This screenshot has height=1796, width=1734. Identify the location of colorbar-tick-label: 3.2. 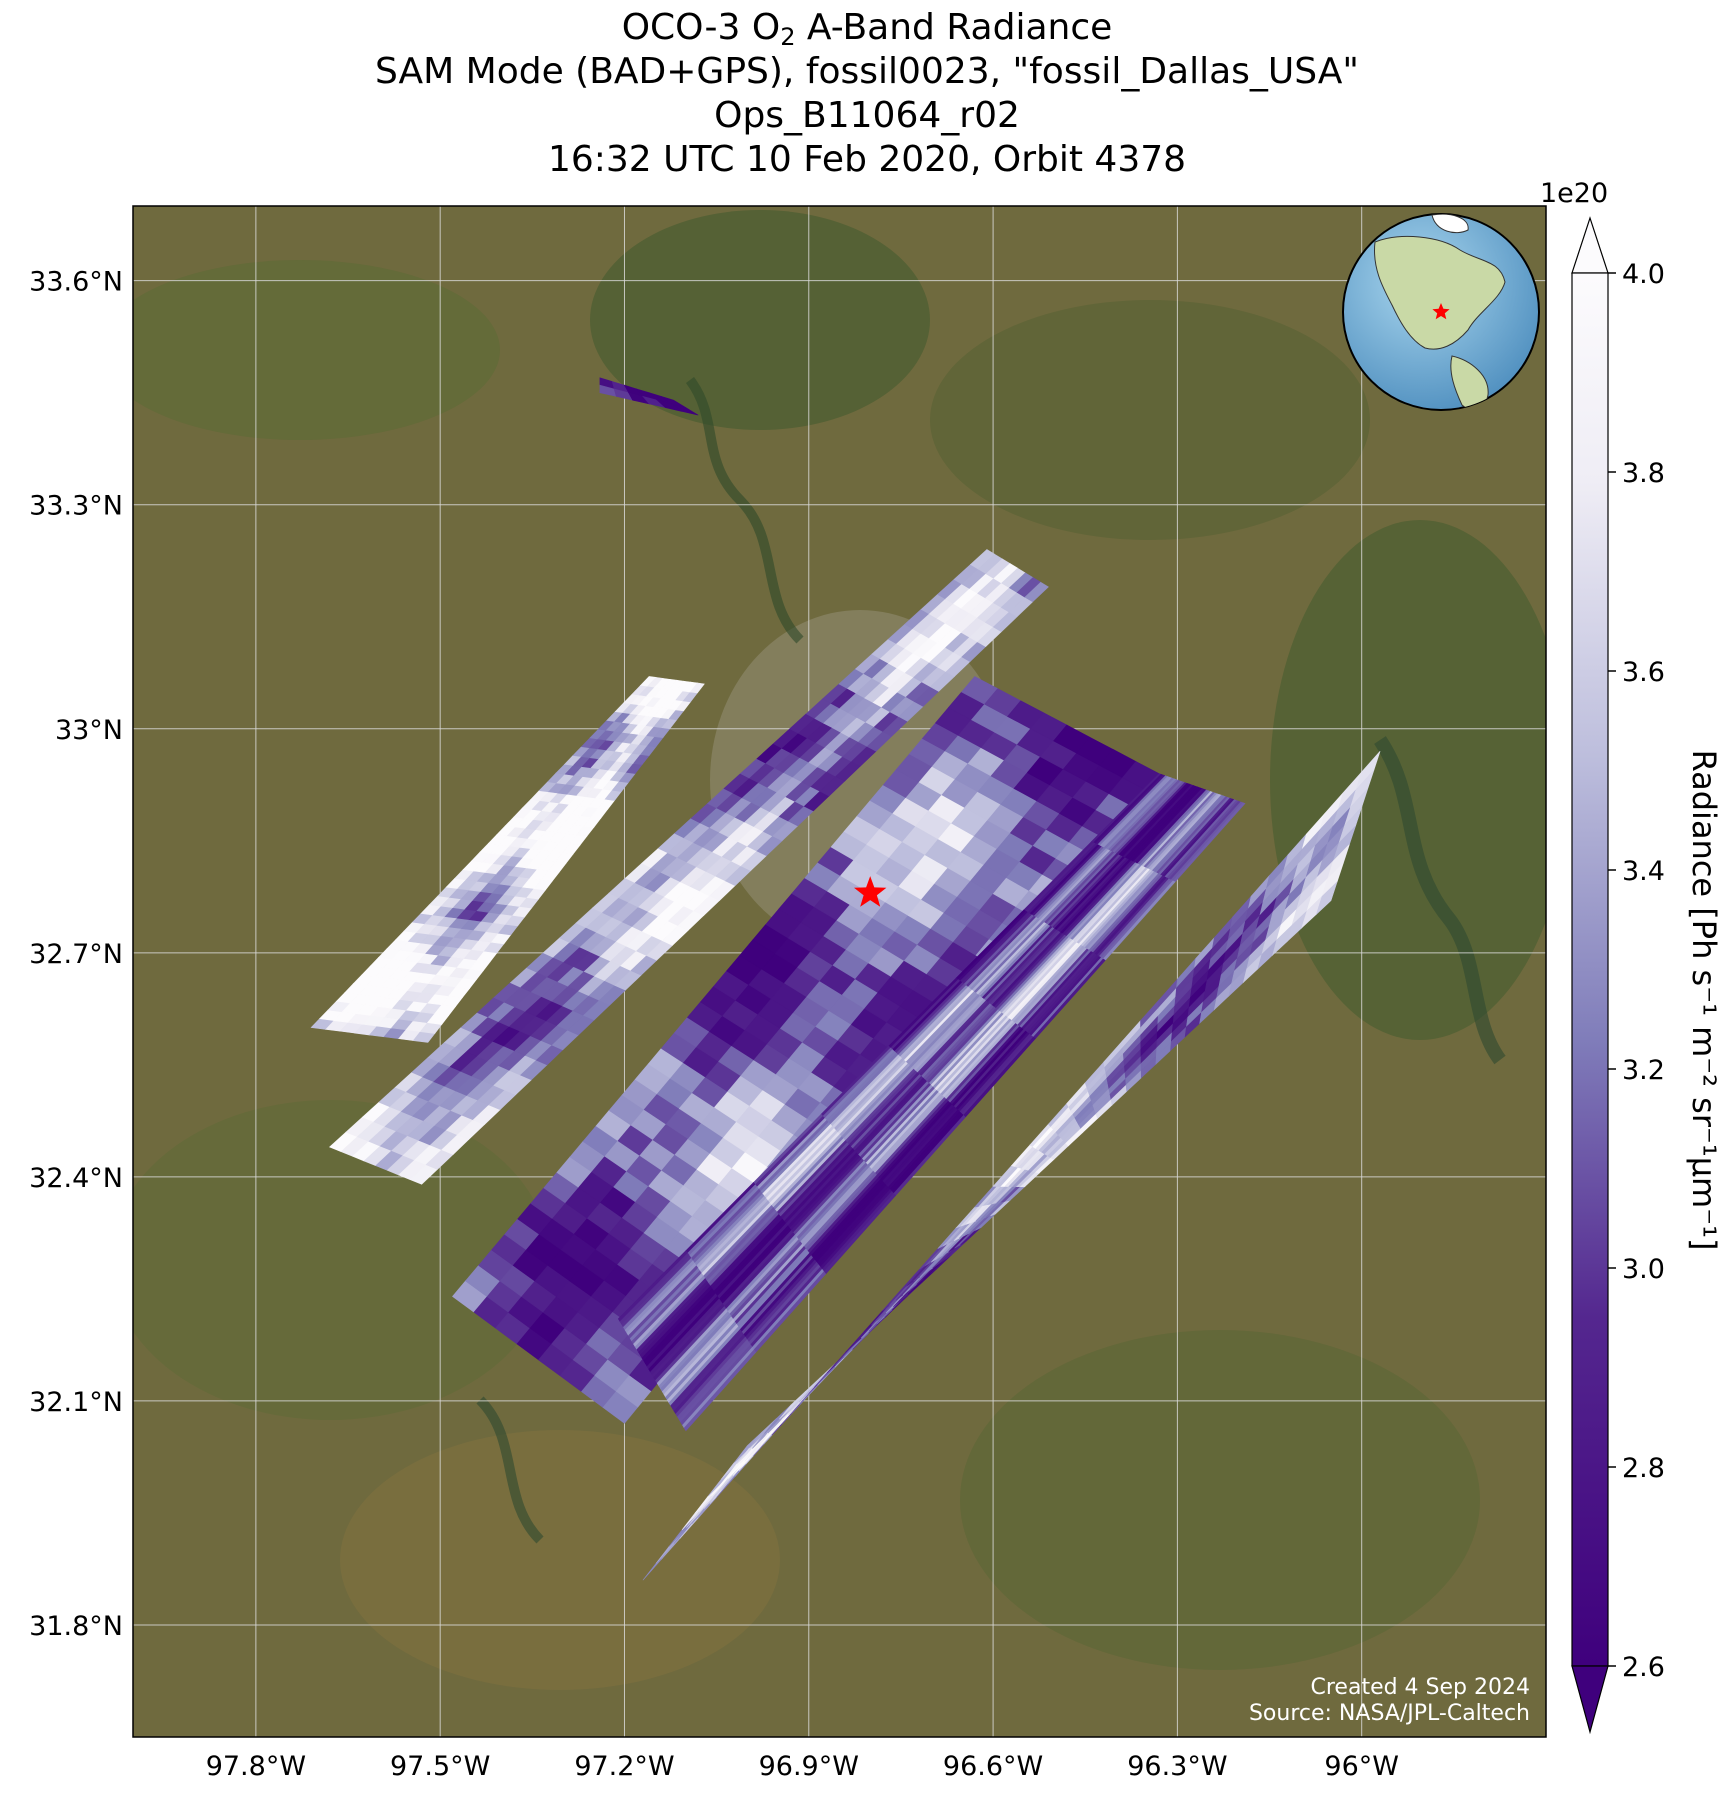
(1643, 1070).